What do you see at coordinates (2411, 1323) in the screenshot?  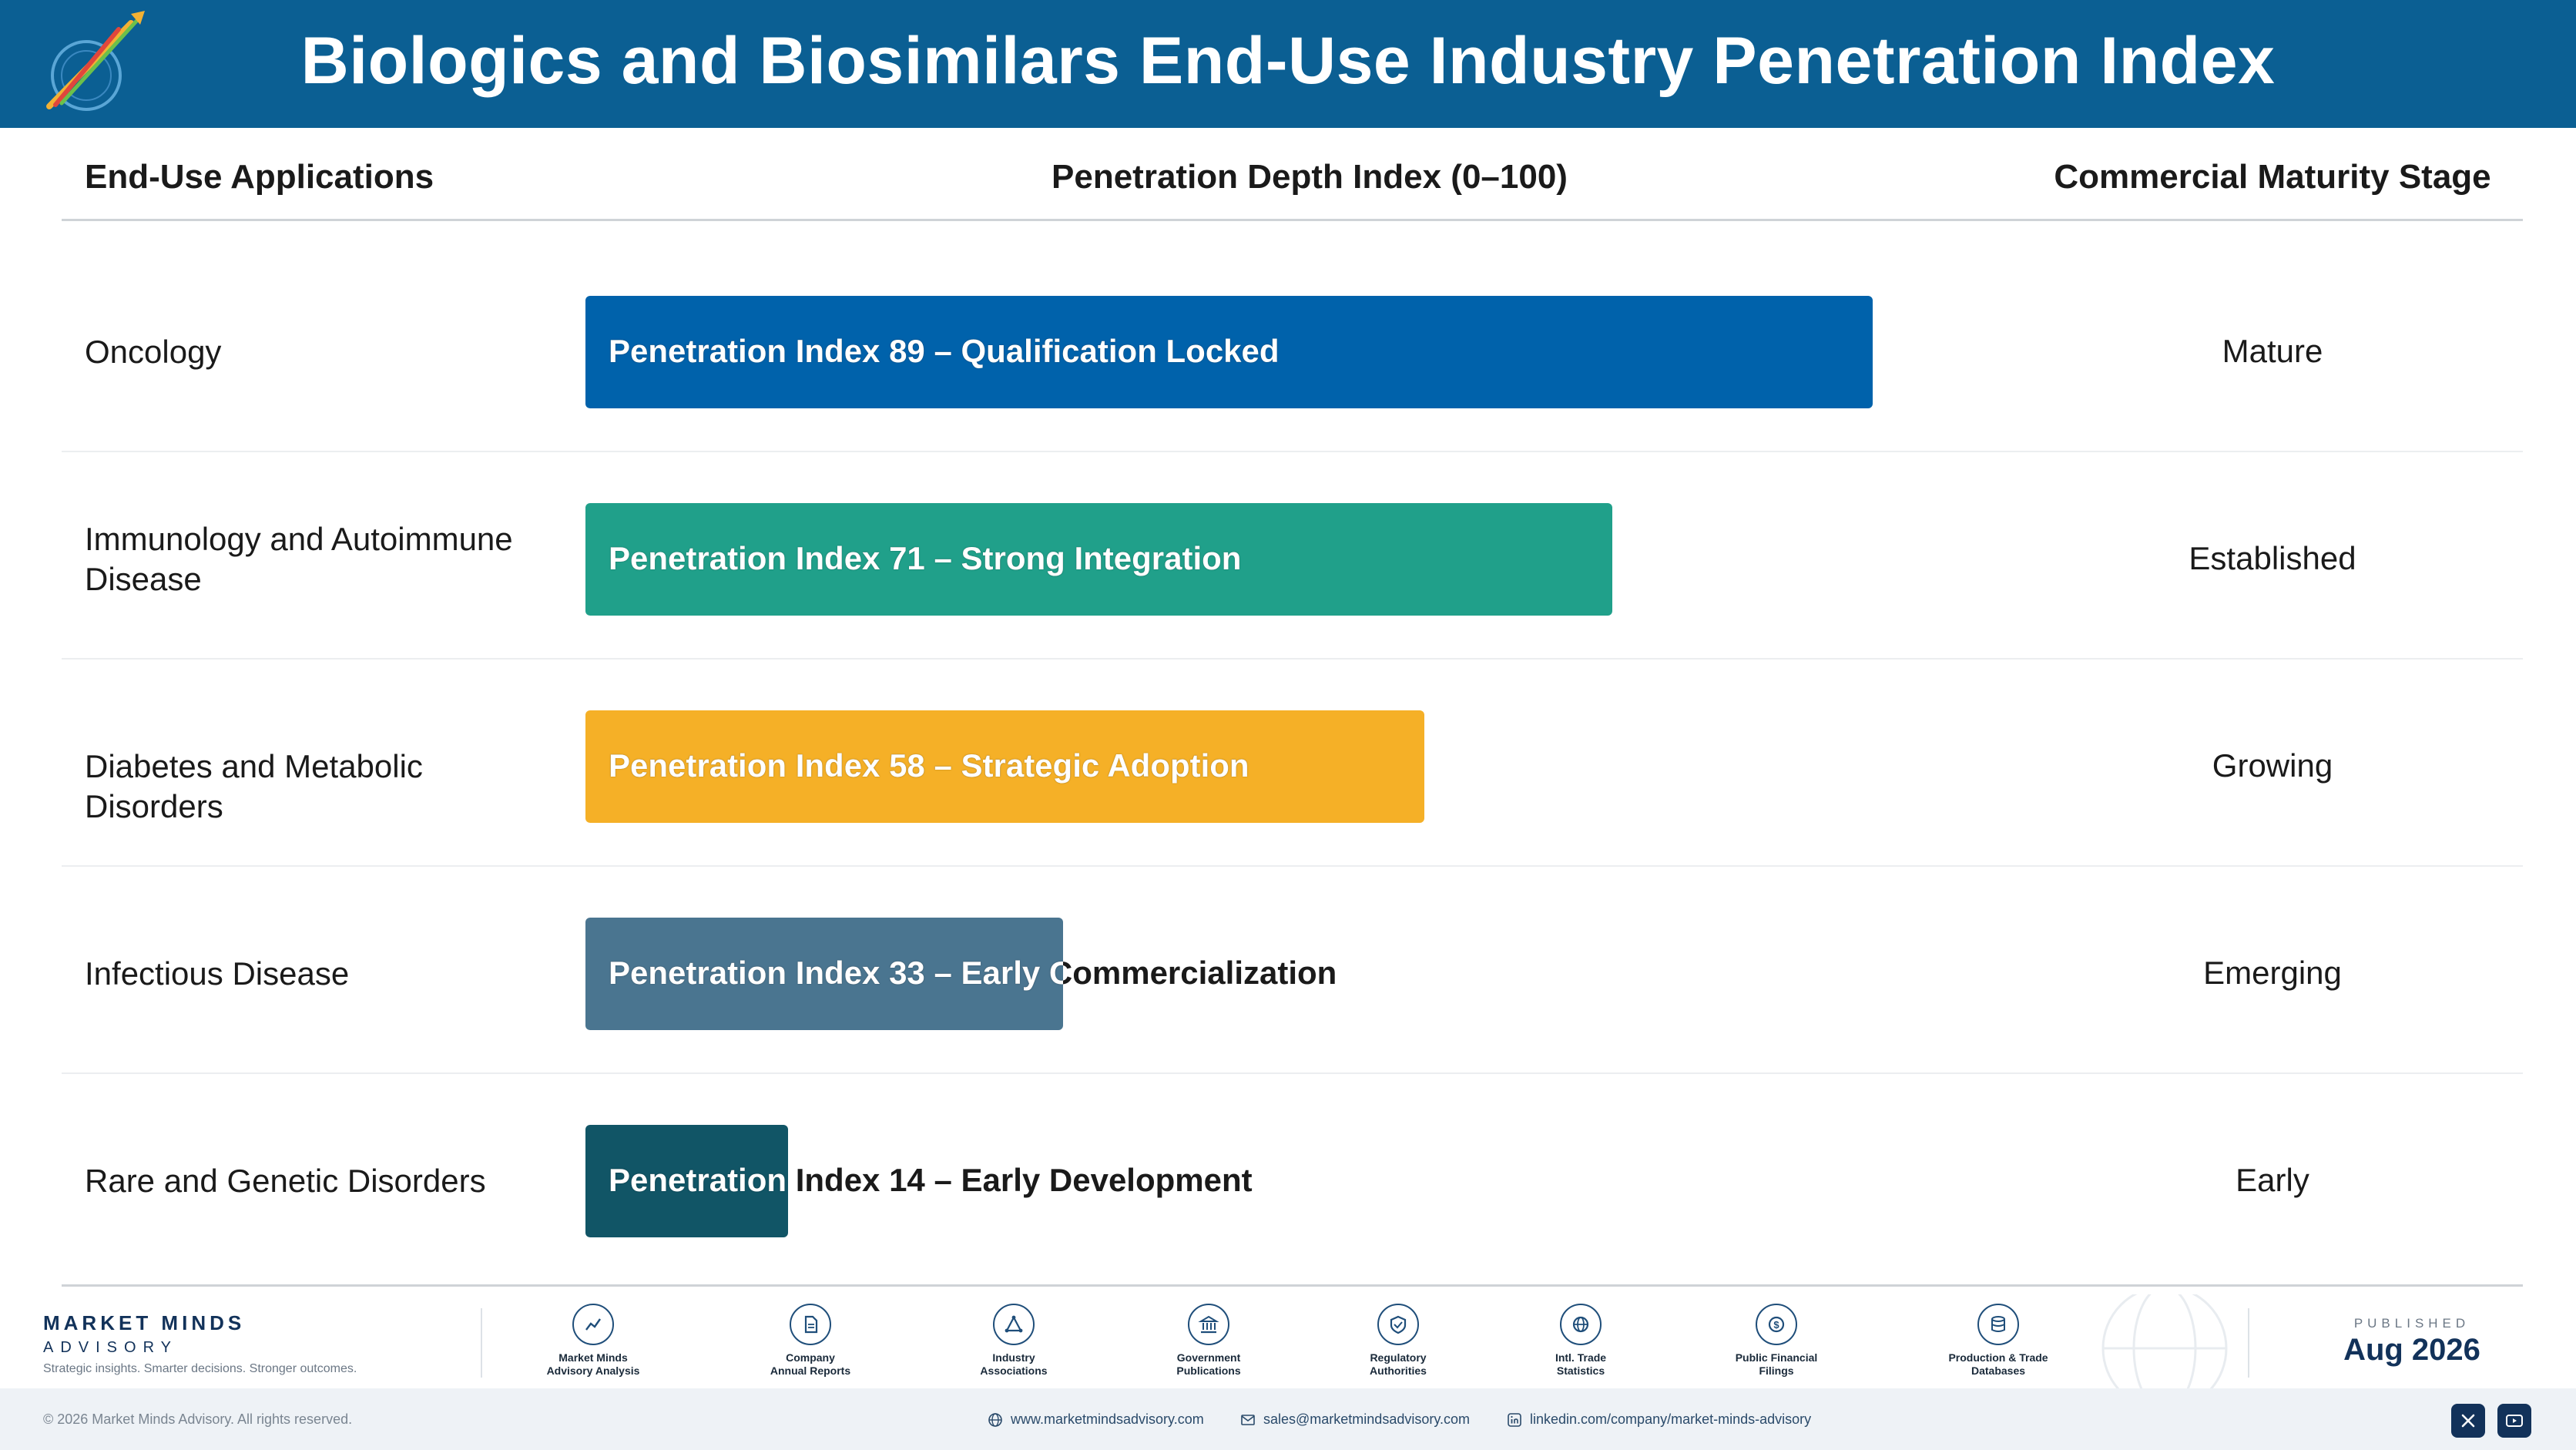 I see `published-label: PUBLISHED` at bounding box center [2411, 1323].